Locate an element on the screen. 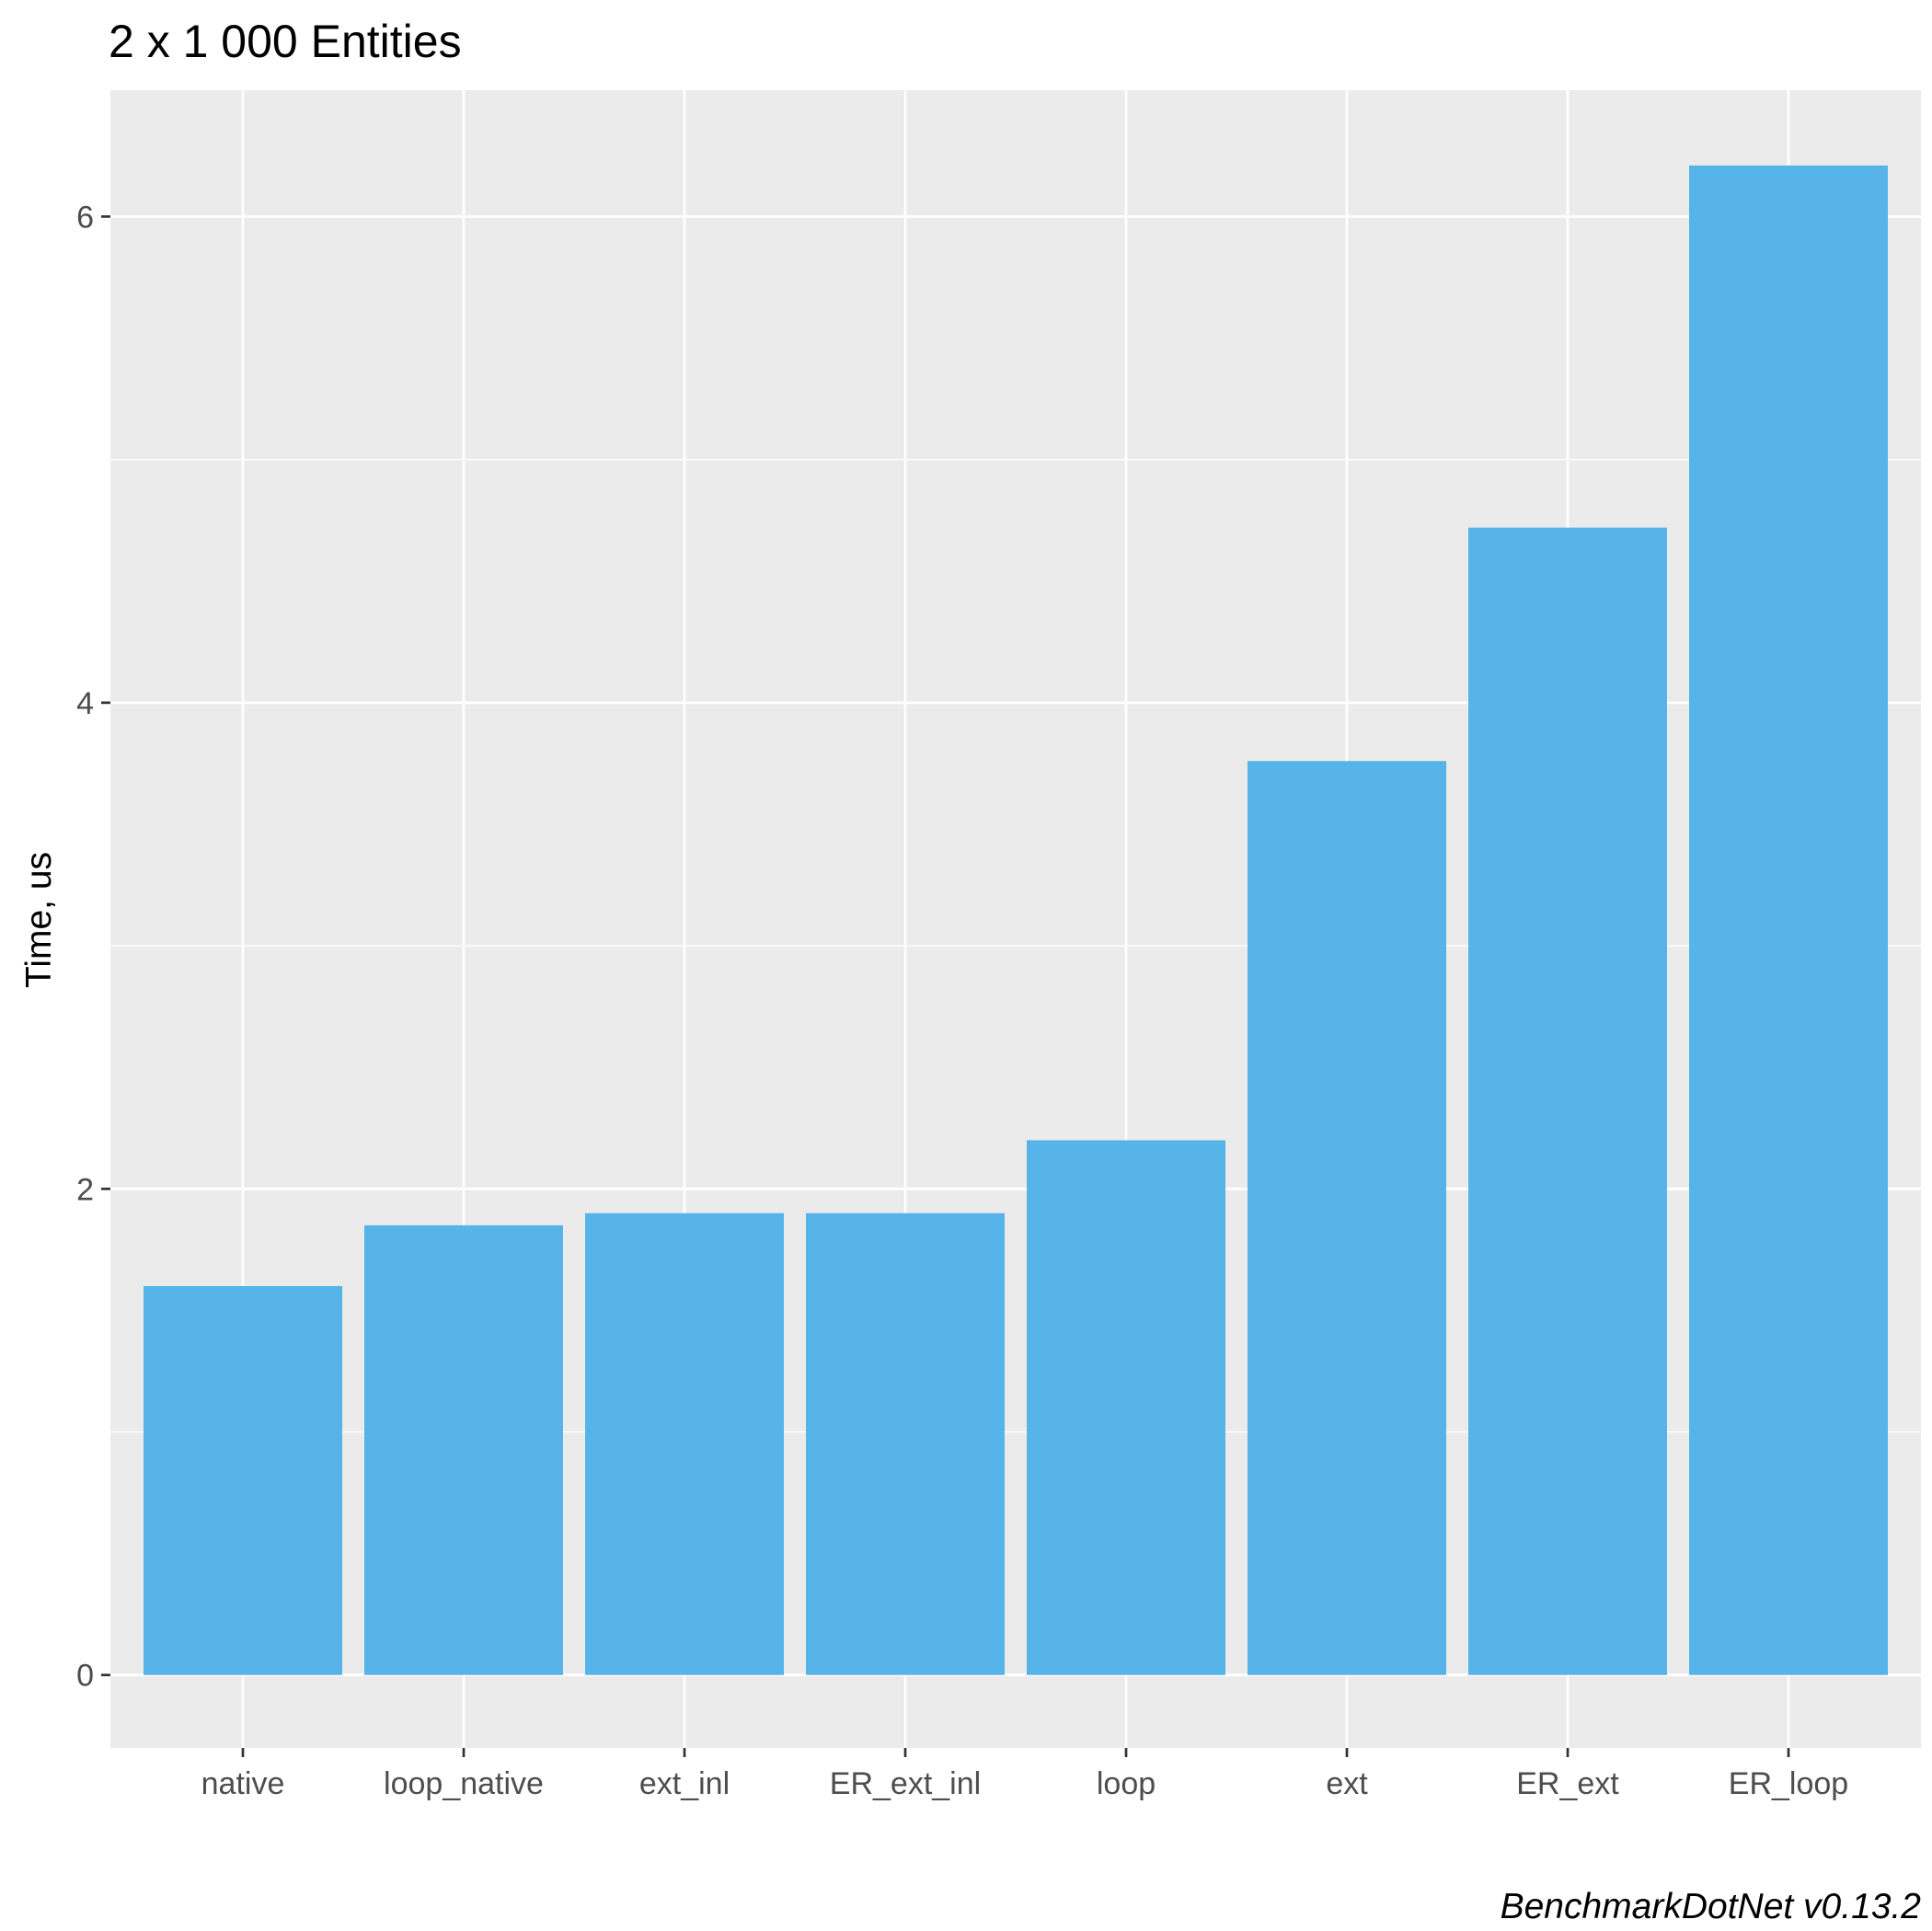 Image resolution: width=1932 pixels, height=1931 pixels. chart-title: 2 x 1 000 Entities is located at coordinates (285, 42).